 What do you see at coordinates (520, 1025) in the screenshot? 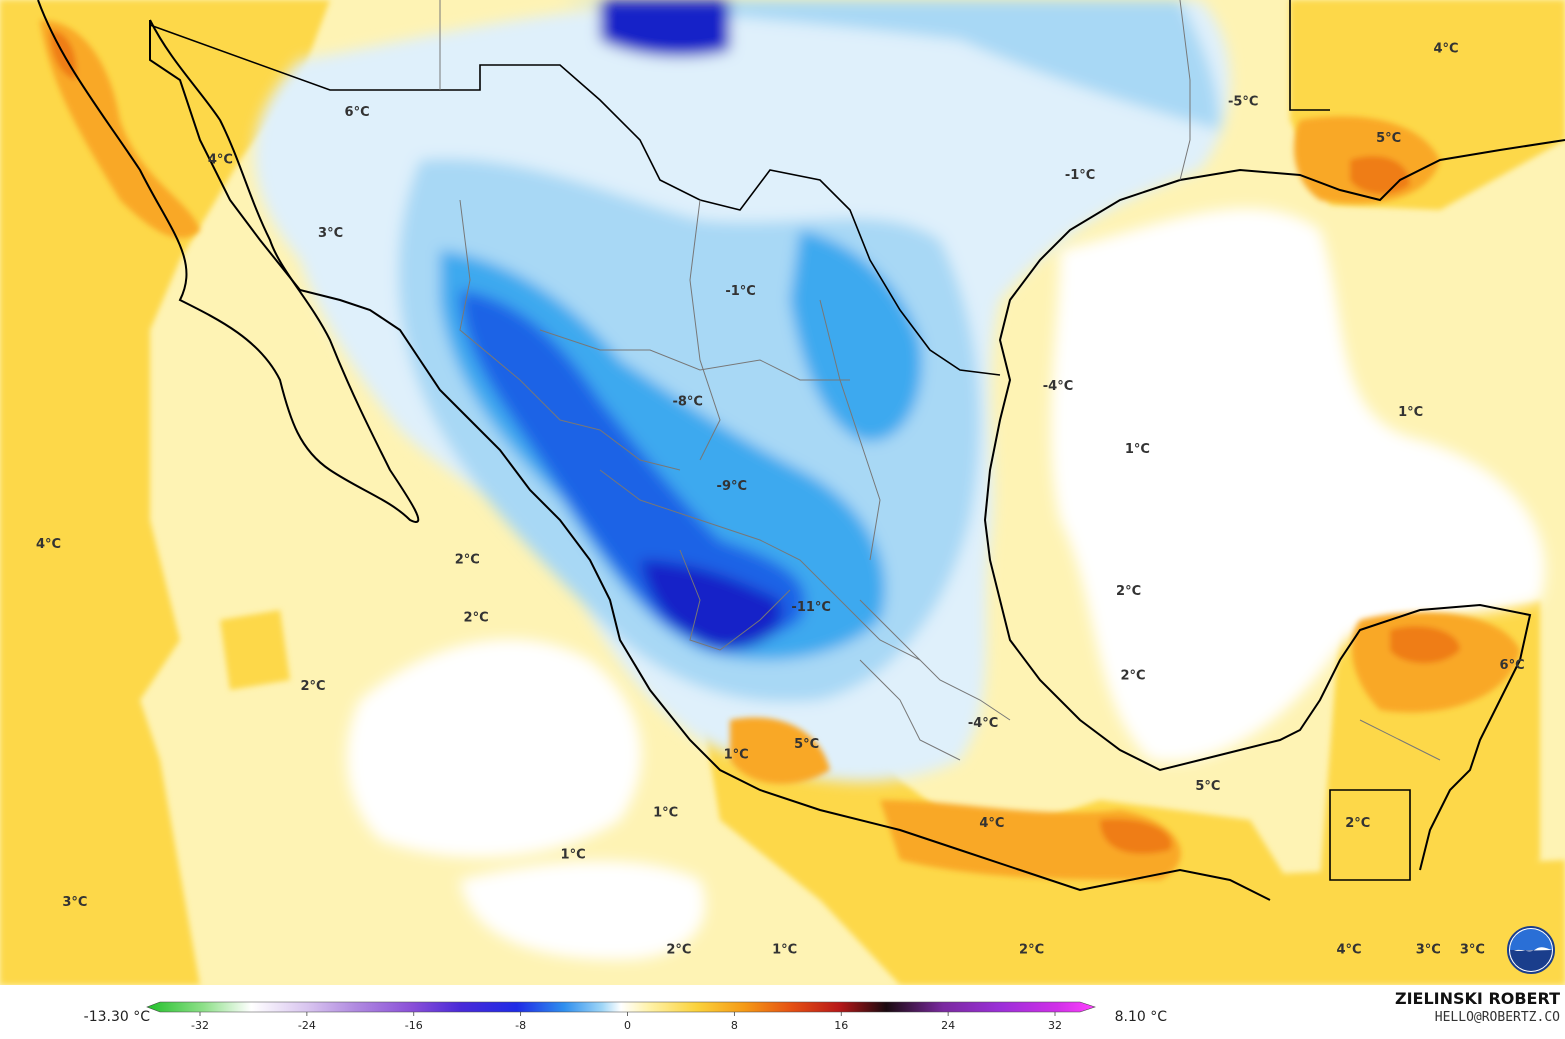
I see `colorbar-tick-label: -8` at bounding box center [520, 1025].